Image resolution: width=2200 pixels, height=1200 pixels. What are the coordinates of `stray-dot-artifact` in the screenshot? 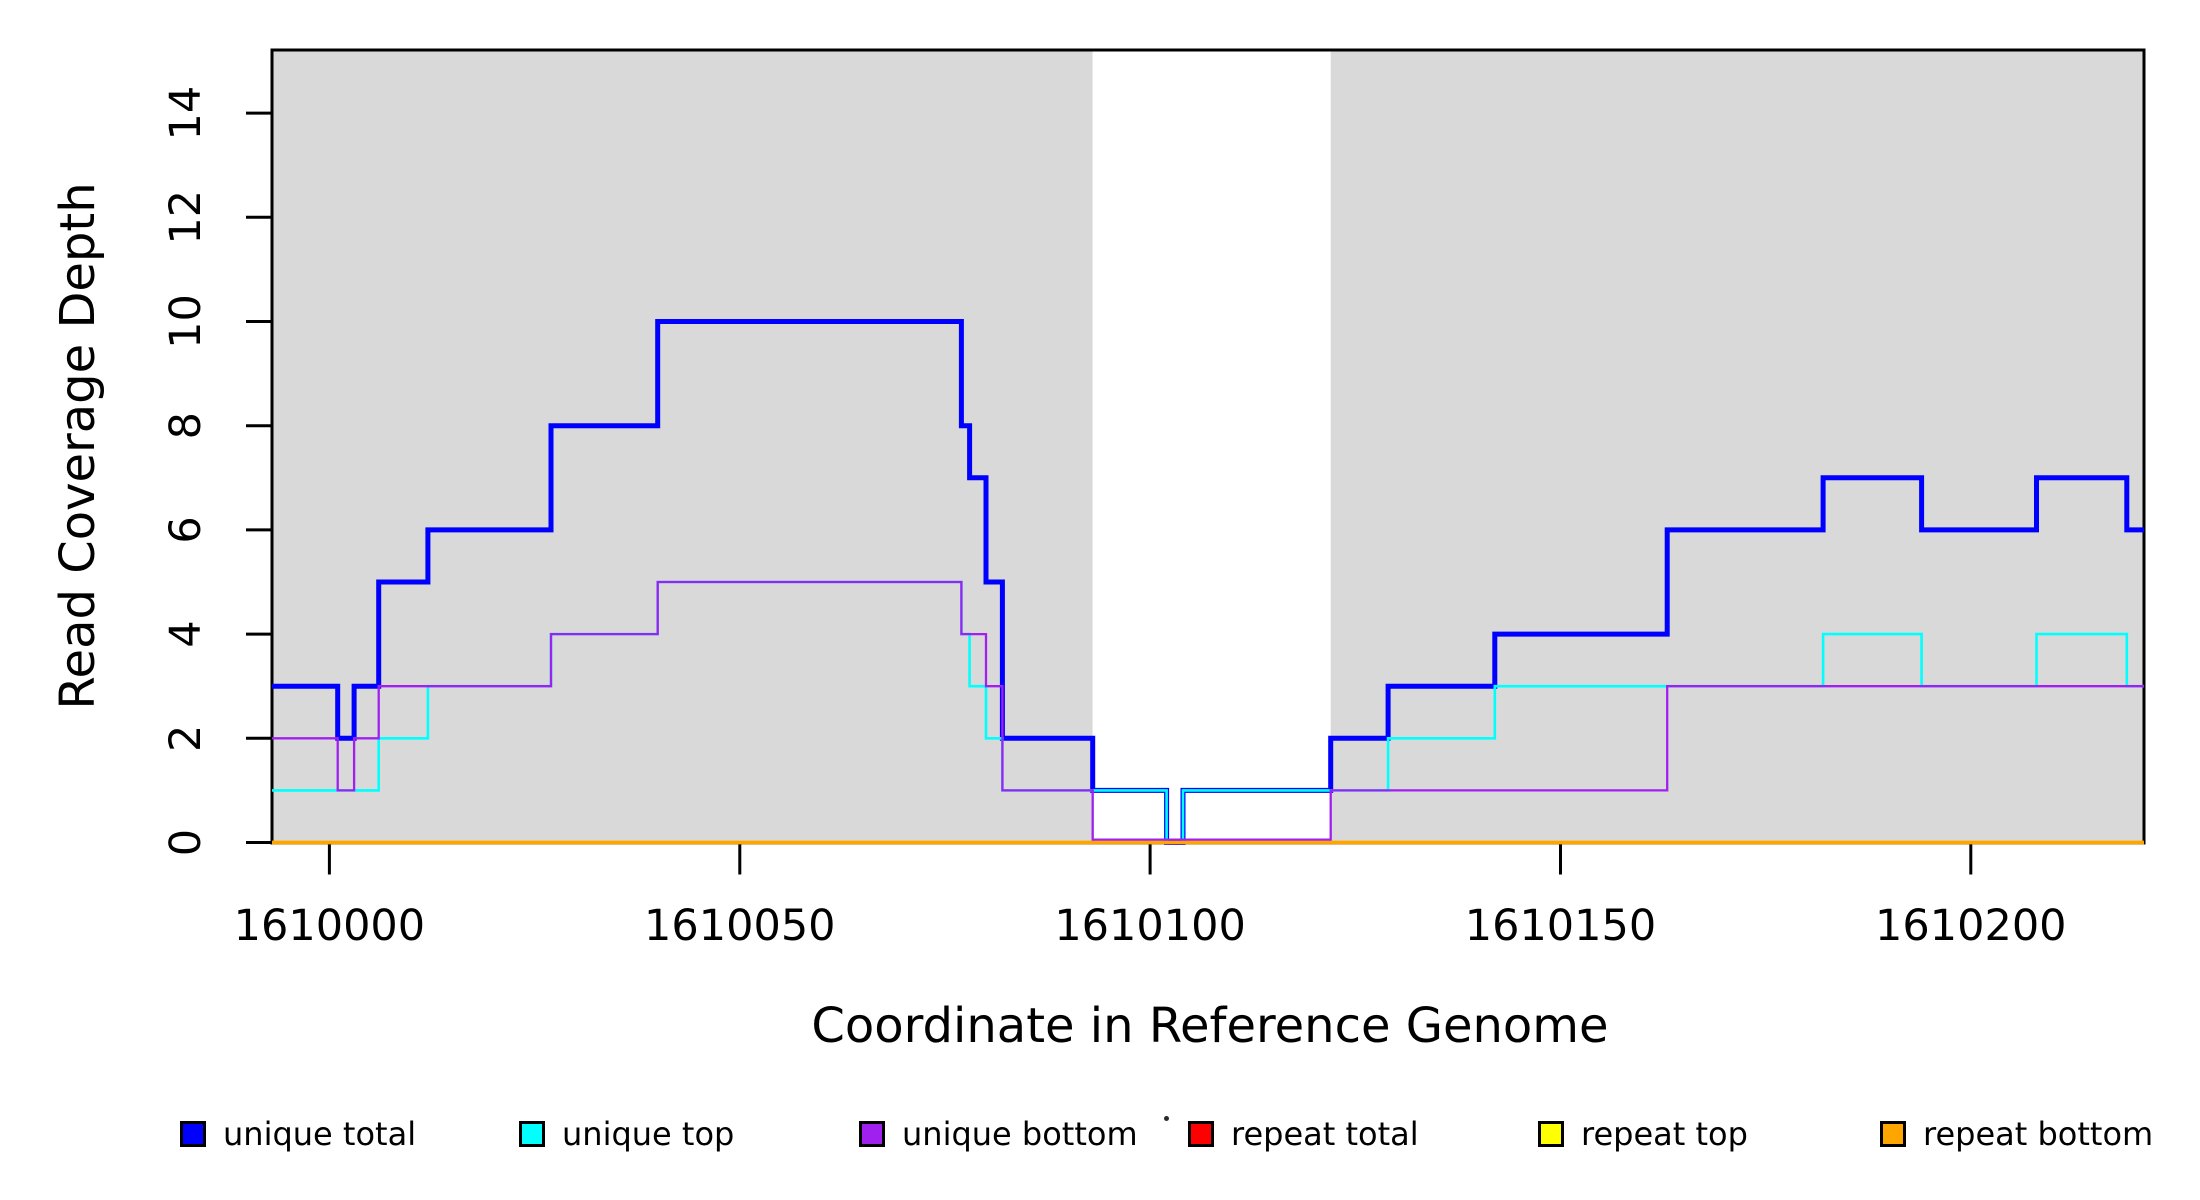 It's located at (1166, 1118).